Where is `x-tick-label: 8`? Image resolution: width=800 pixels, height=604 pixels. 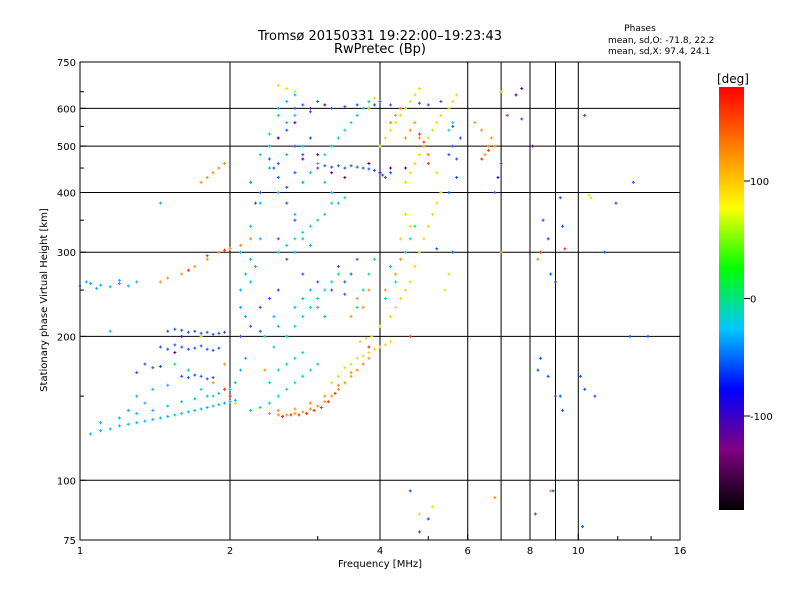
x-tick-label: 8 is located at coordinates (530, 551).